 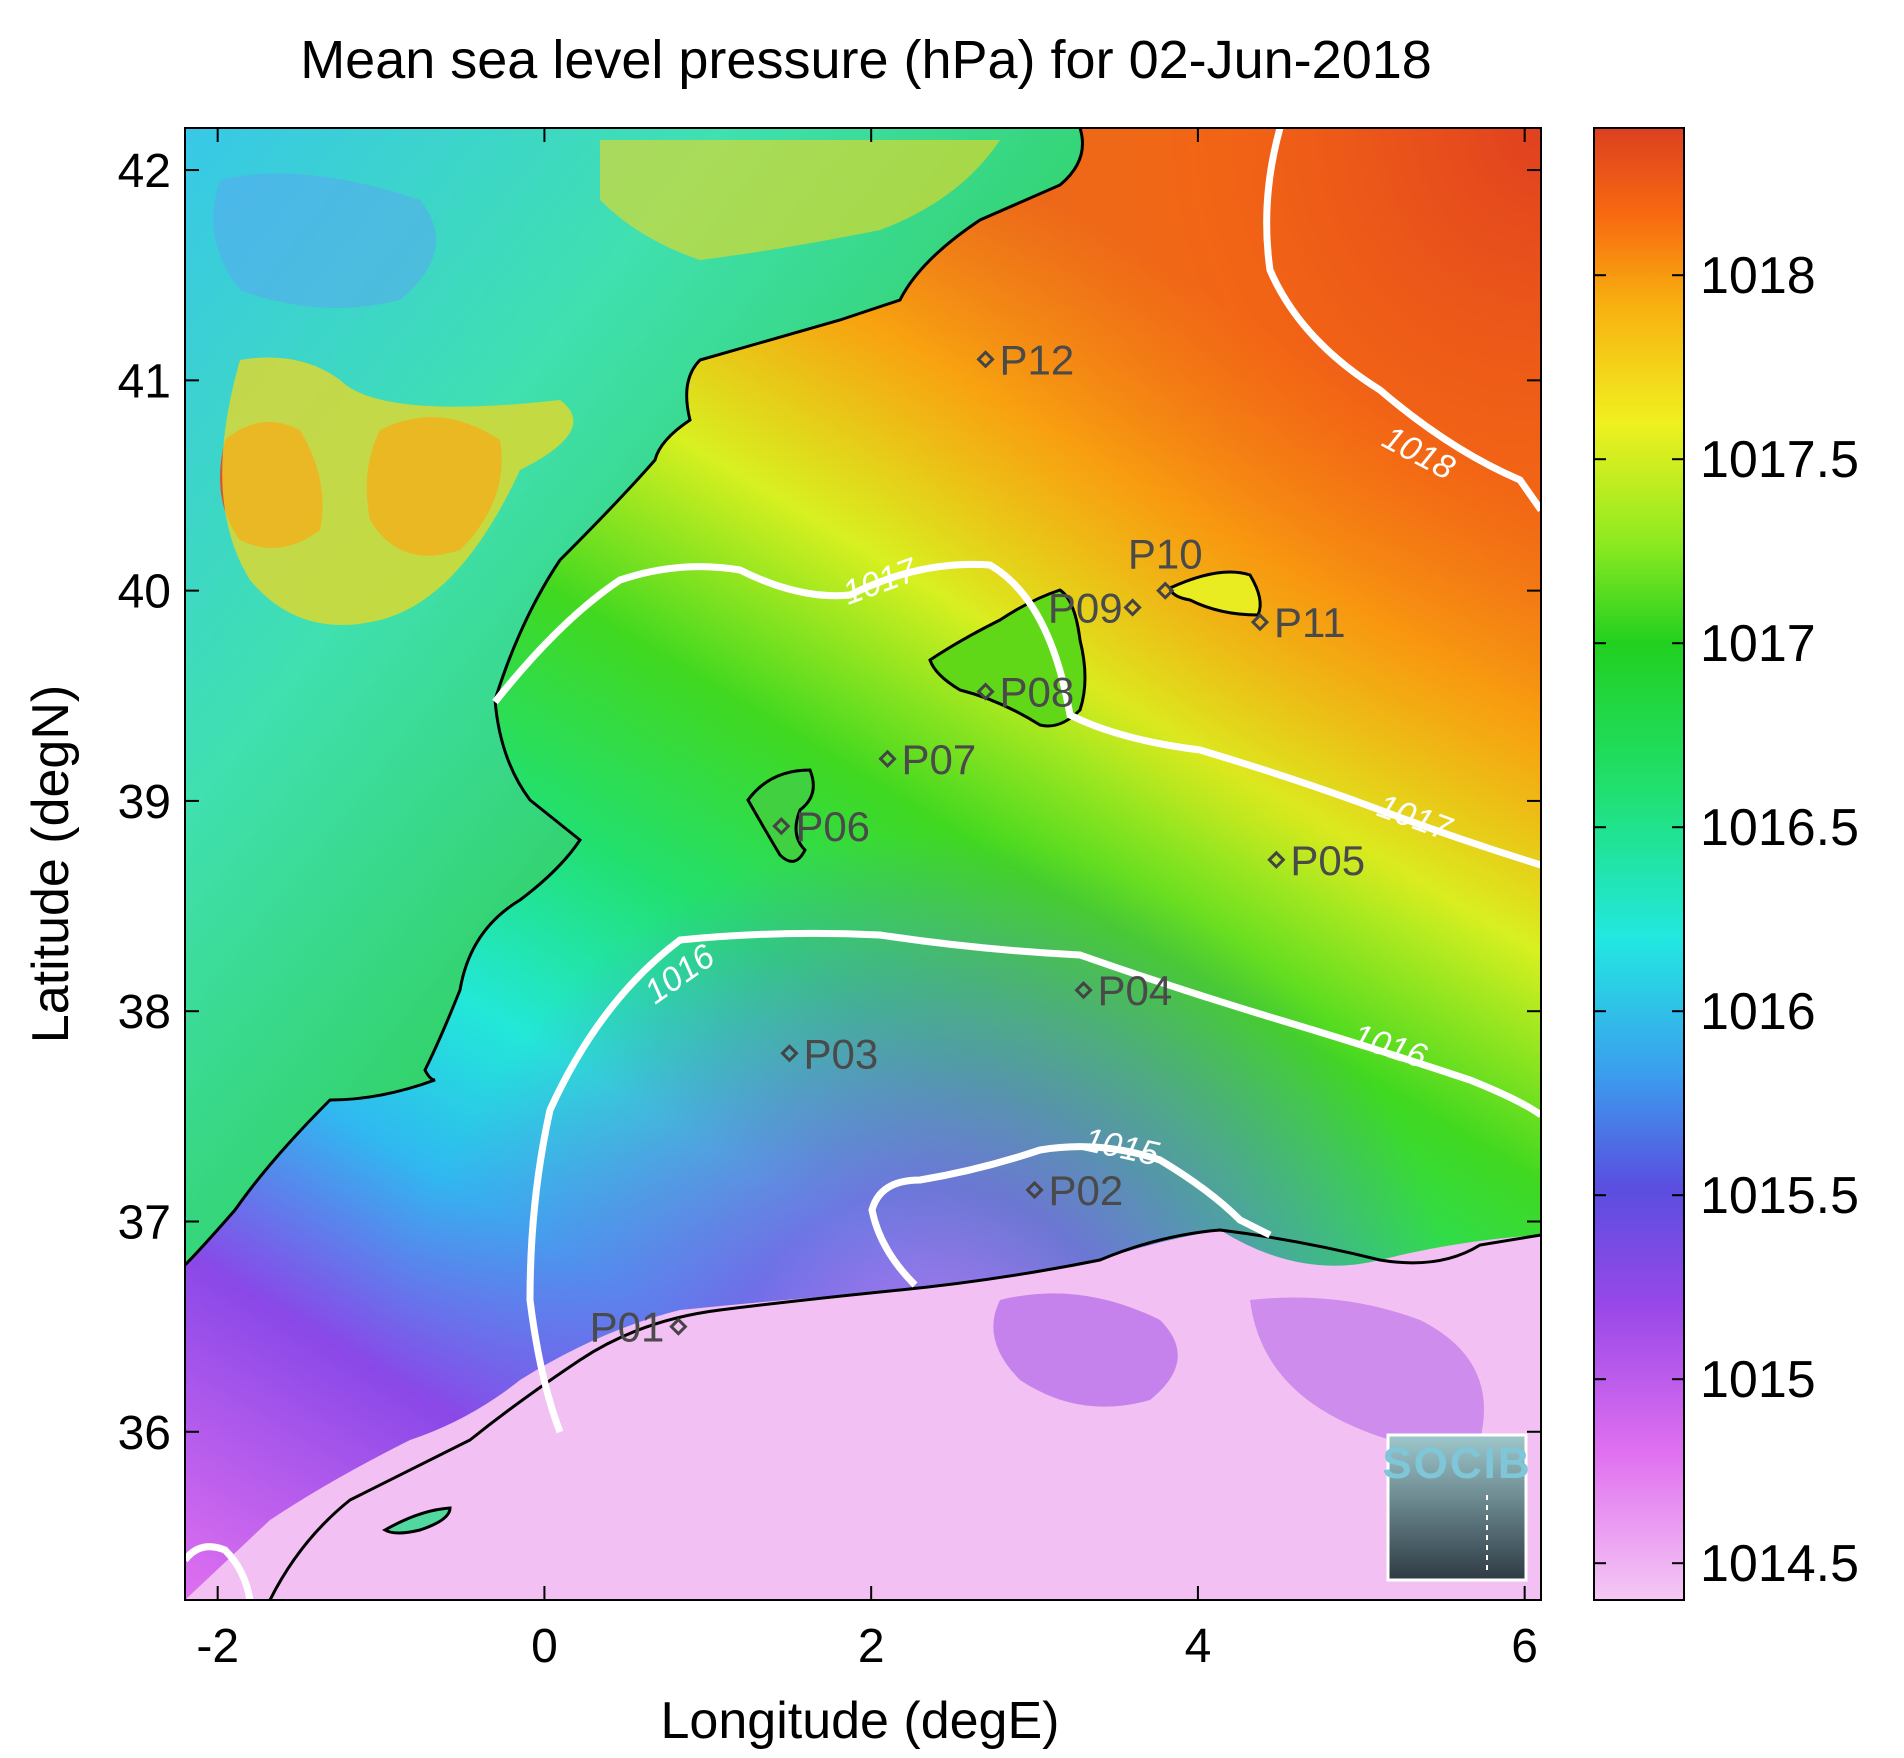 What do you see at coordinates (871, 1646) in the screenshot?
I see `x-tick-label: 2` at bounding box center [871, 1646].